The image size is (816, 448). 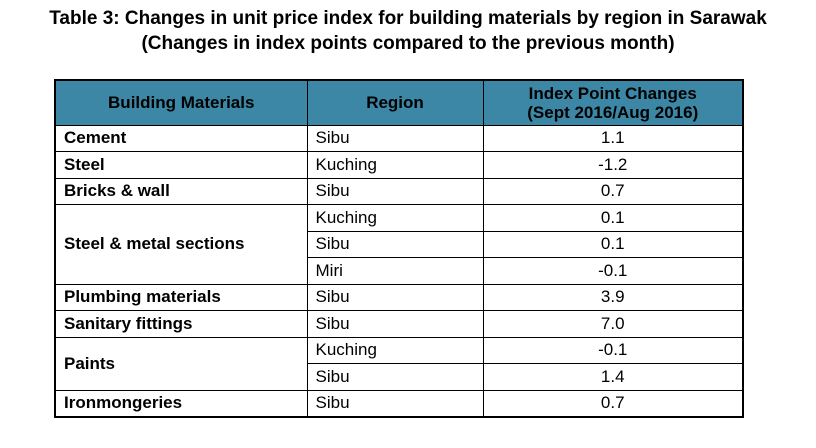 I want to click on table-row: Sibu 1.4, so click(x=399, y=377).